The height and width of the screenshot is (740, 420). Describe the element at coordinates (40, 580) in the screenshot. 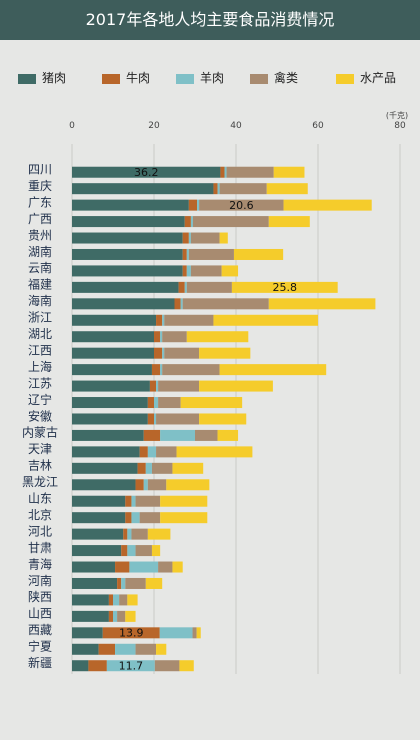

I see `category-label: 河南` at that location.